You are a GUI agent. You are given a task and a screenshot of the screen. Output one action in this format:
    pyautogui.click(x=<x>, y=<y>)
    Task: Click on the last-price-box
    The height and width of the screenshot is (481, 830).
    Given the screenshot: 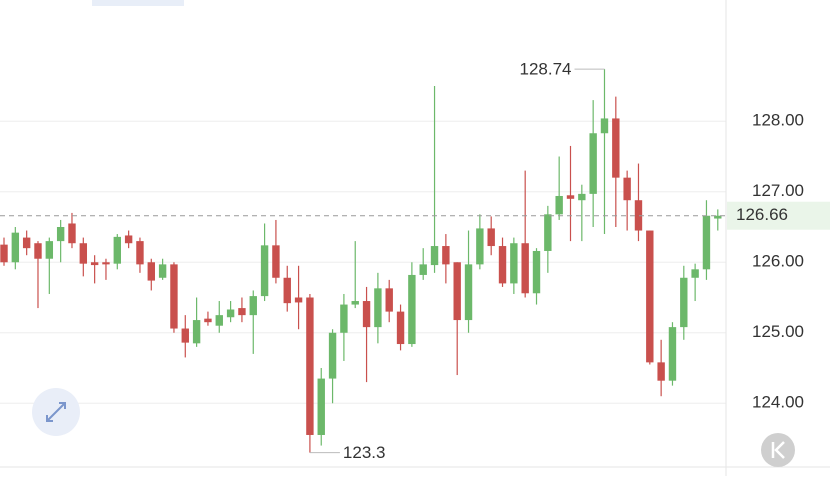 What is the action you would take?
    pyautogui.click(x=778, y=215)
    